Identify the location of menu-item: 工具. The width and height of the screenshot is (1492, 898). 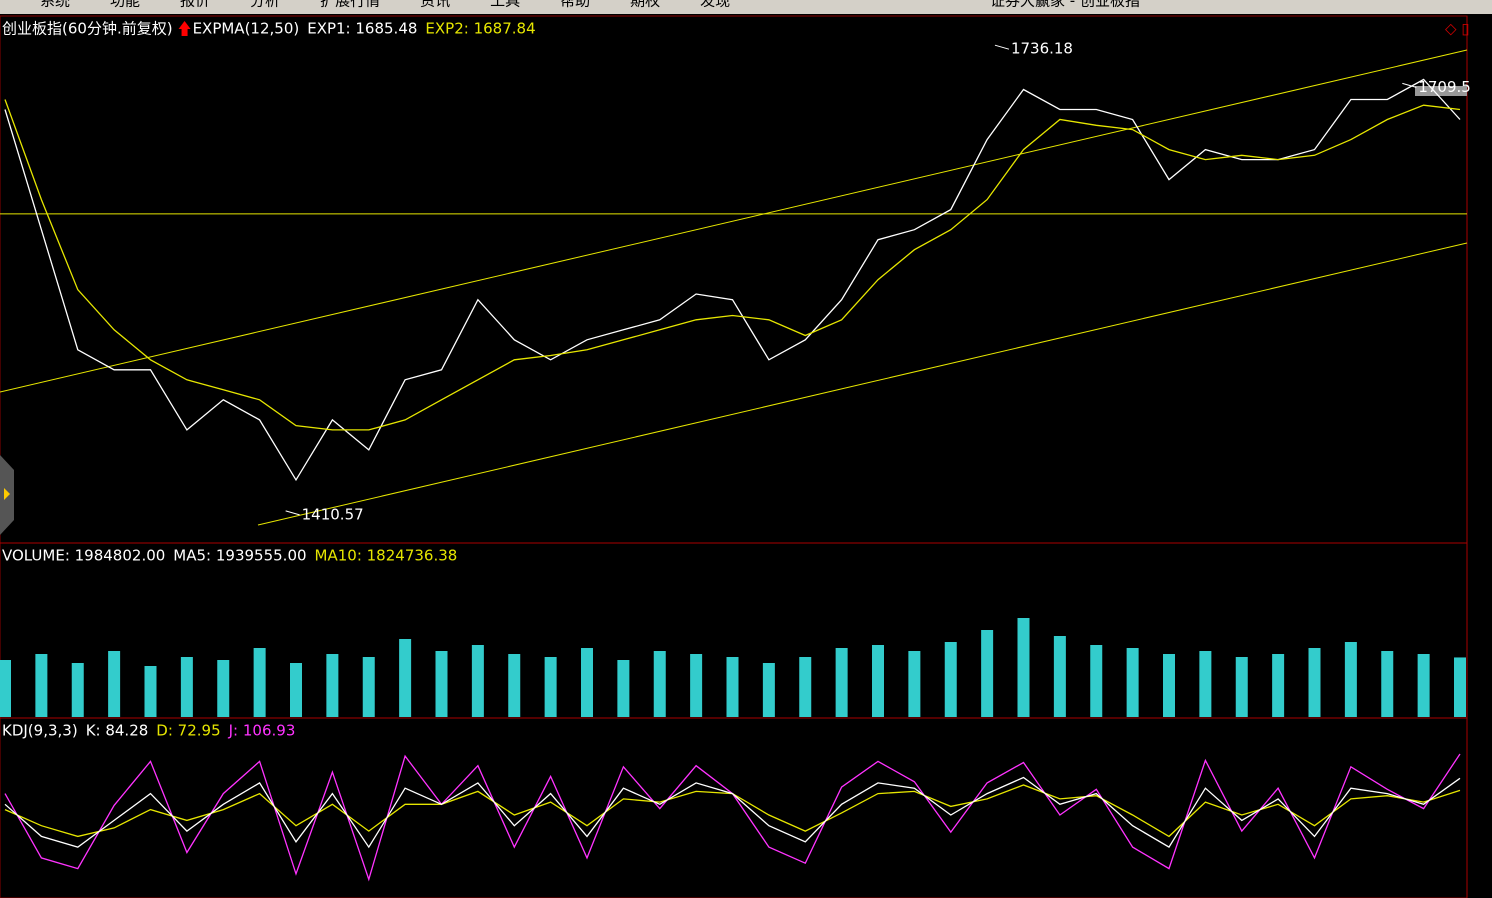
(505, 5).